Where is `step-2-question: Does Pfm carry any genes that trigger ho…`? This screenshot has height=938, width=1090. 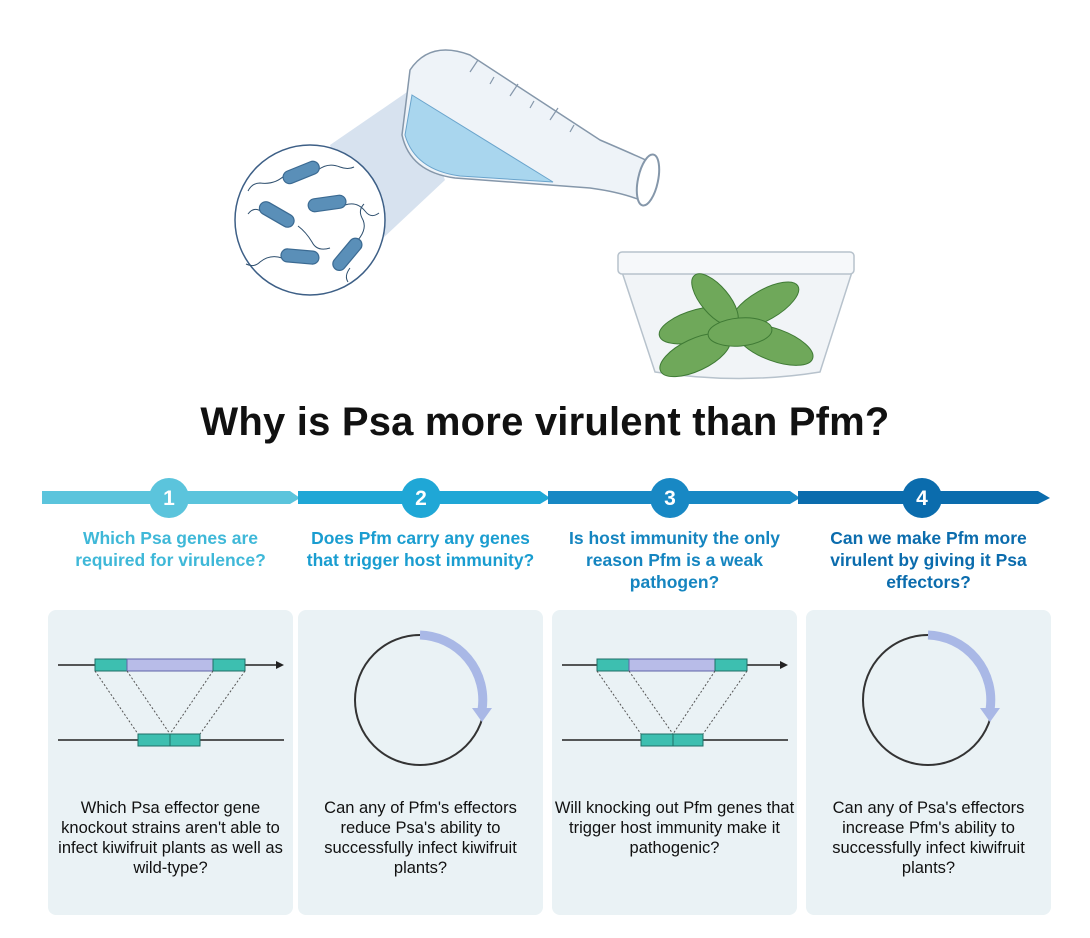 step-2-question: Does Pfm carry any genes that trigger ho… is located at coordinates (420, 549).